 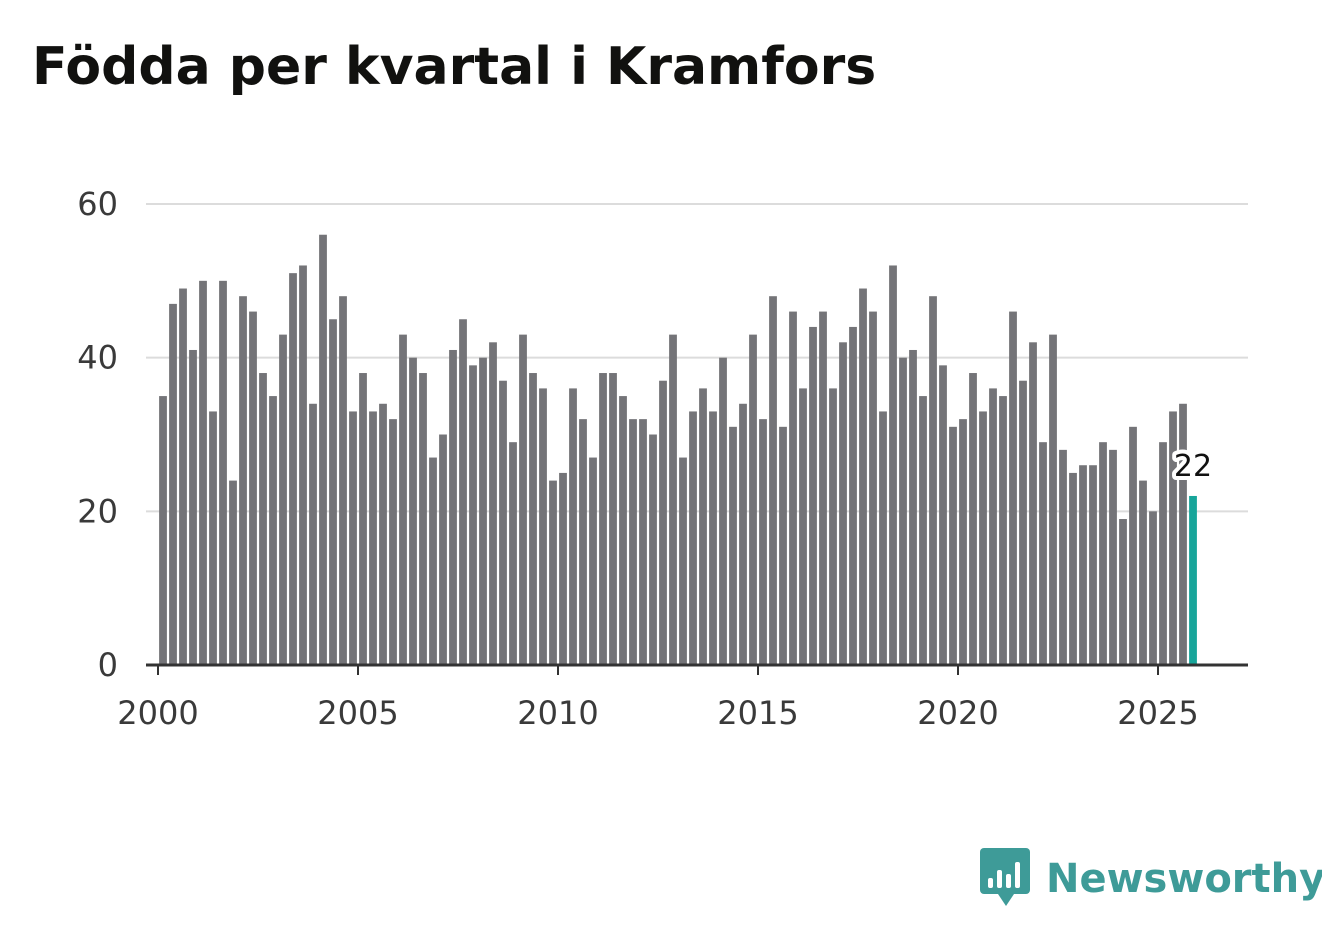 I want to click on x-tick-label: 2000, so click(x=157, y=713).